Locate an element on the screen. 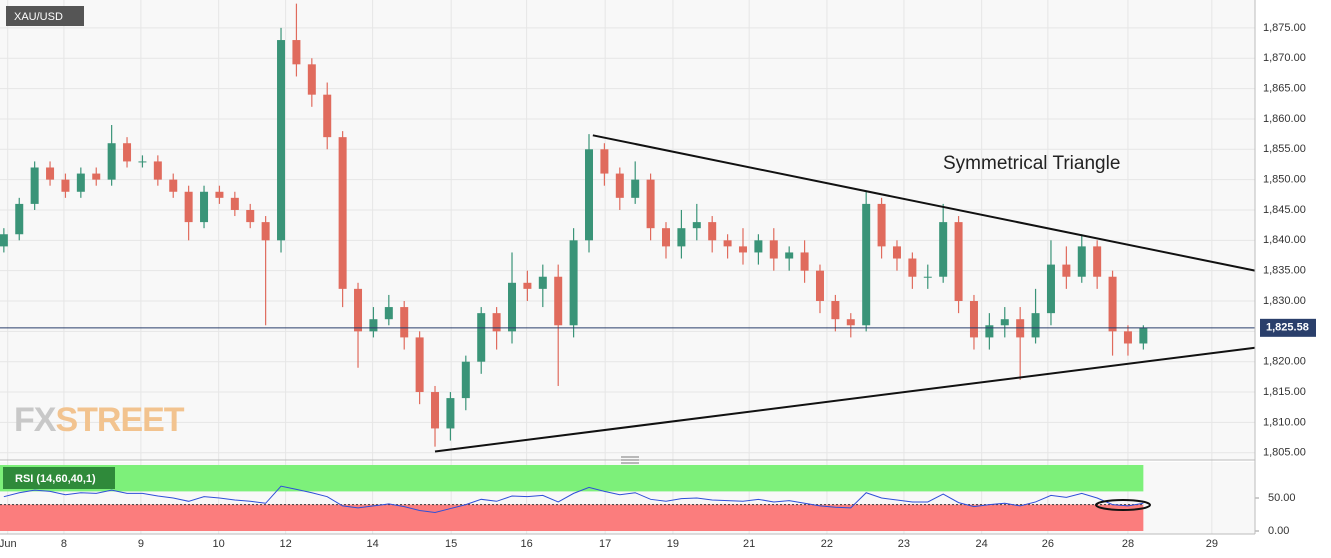 This screenshot has width=1331, height=558. y-tick-label: 1,835.00 is located at coordinates (1284, 271).